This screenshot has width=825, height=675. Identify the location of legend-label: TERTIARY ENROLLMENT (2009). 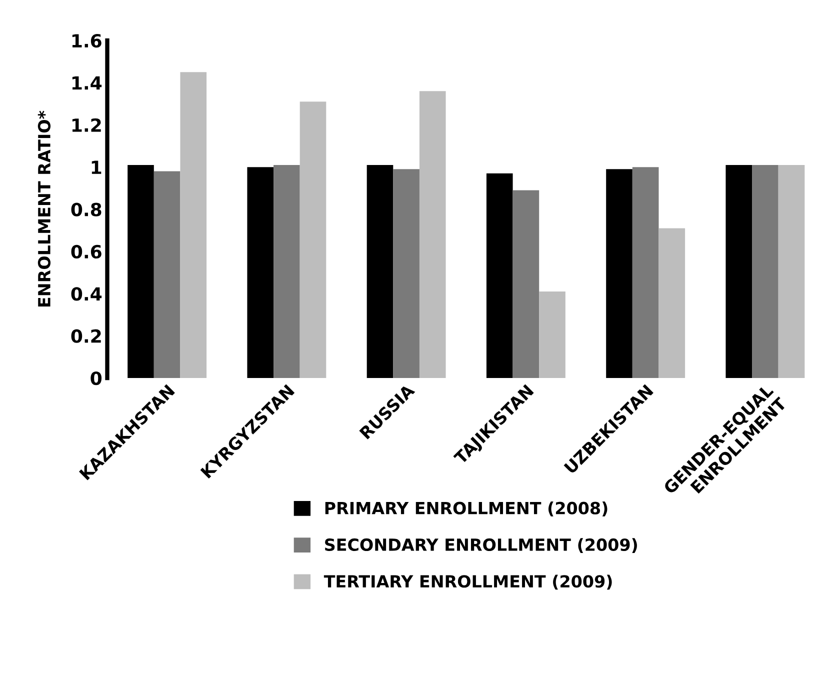
(468, 582).